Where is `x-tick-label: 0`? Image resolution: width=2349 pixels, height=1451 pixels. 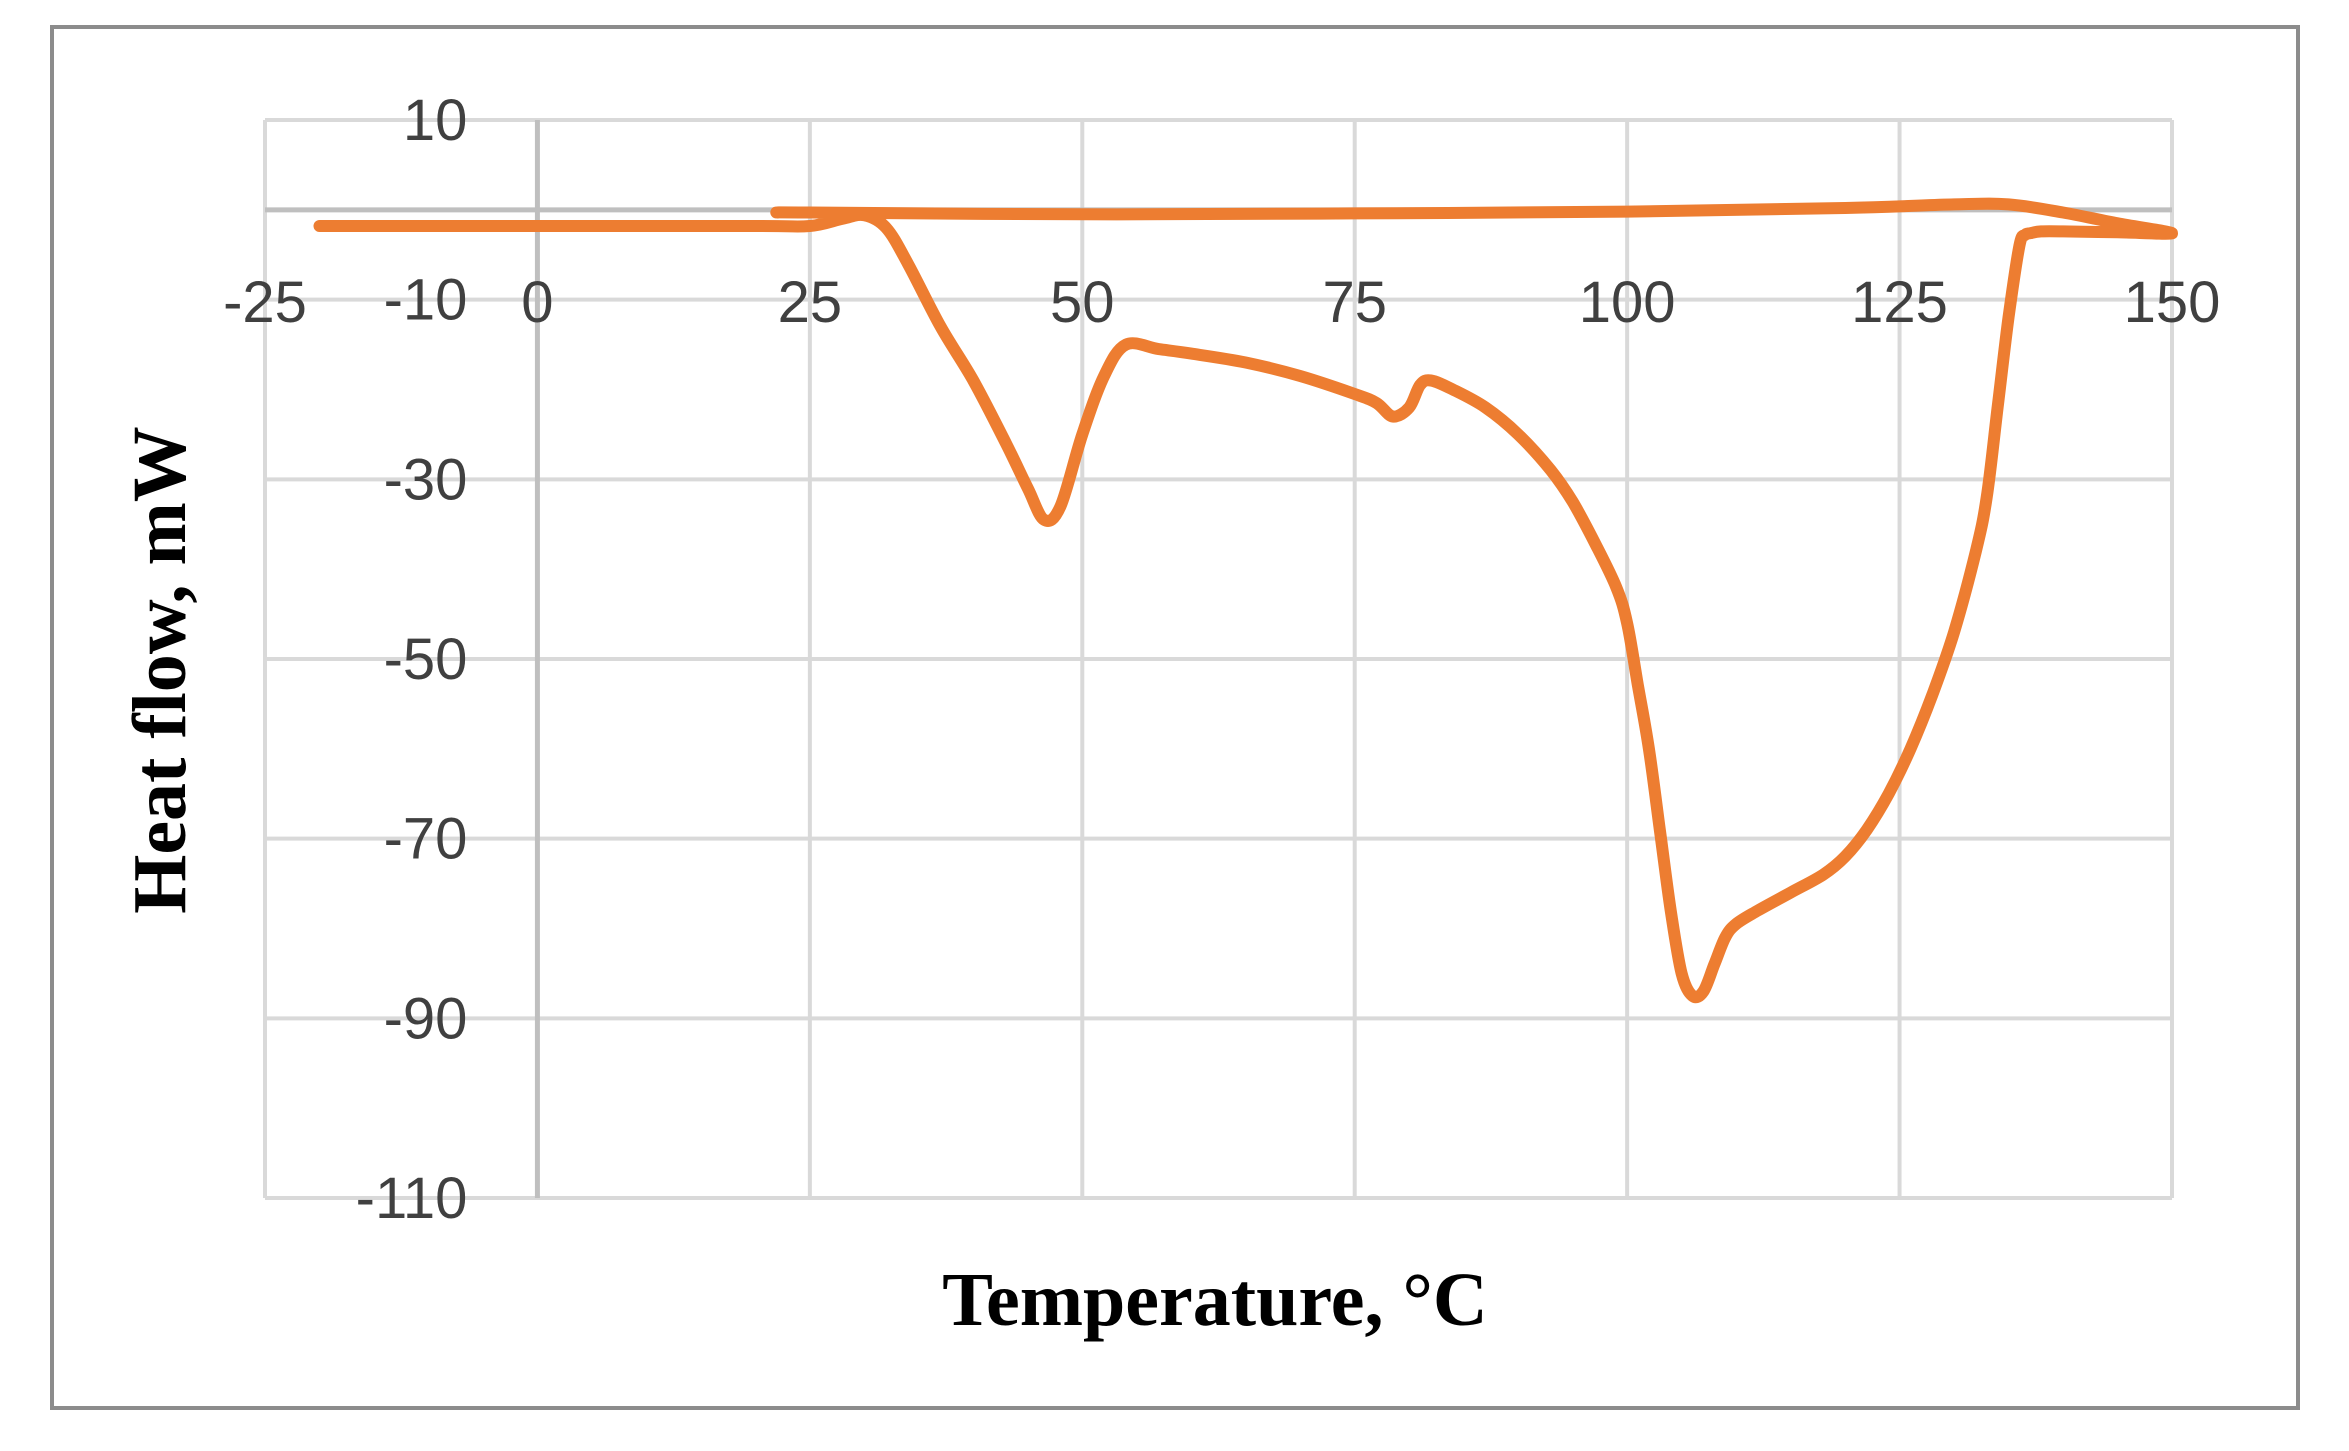
x-tick-label: 0 is located at coordinates (537, 302).